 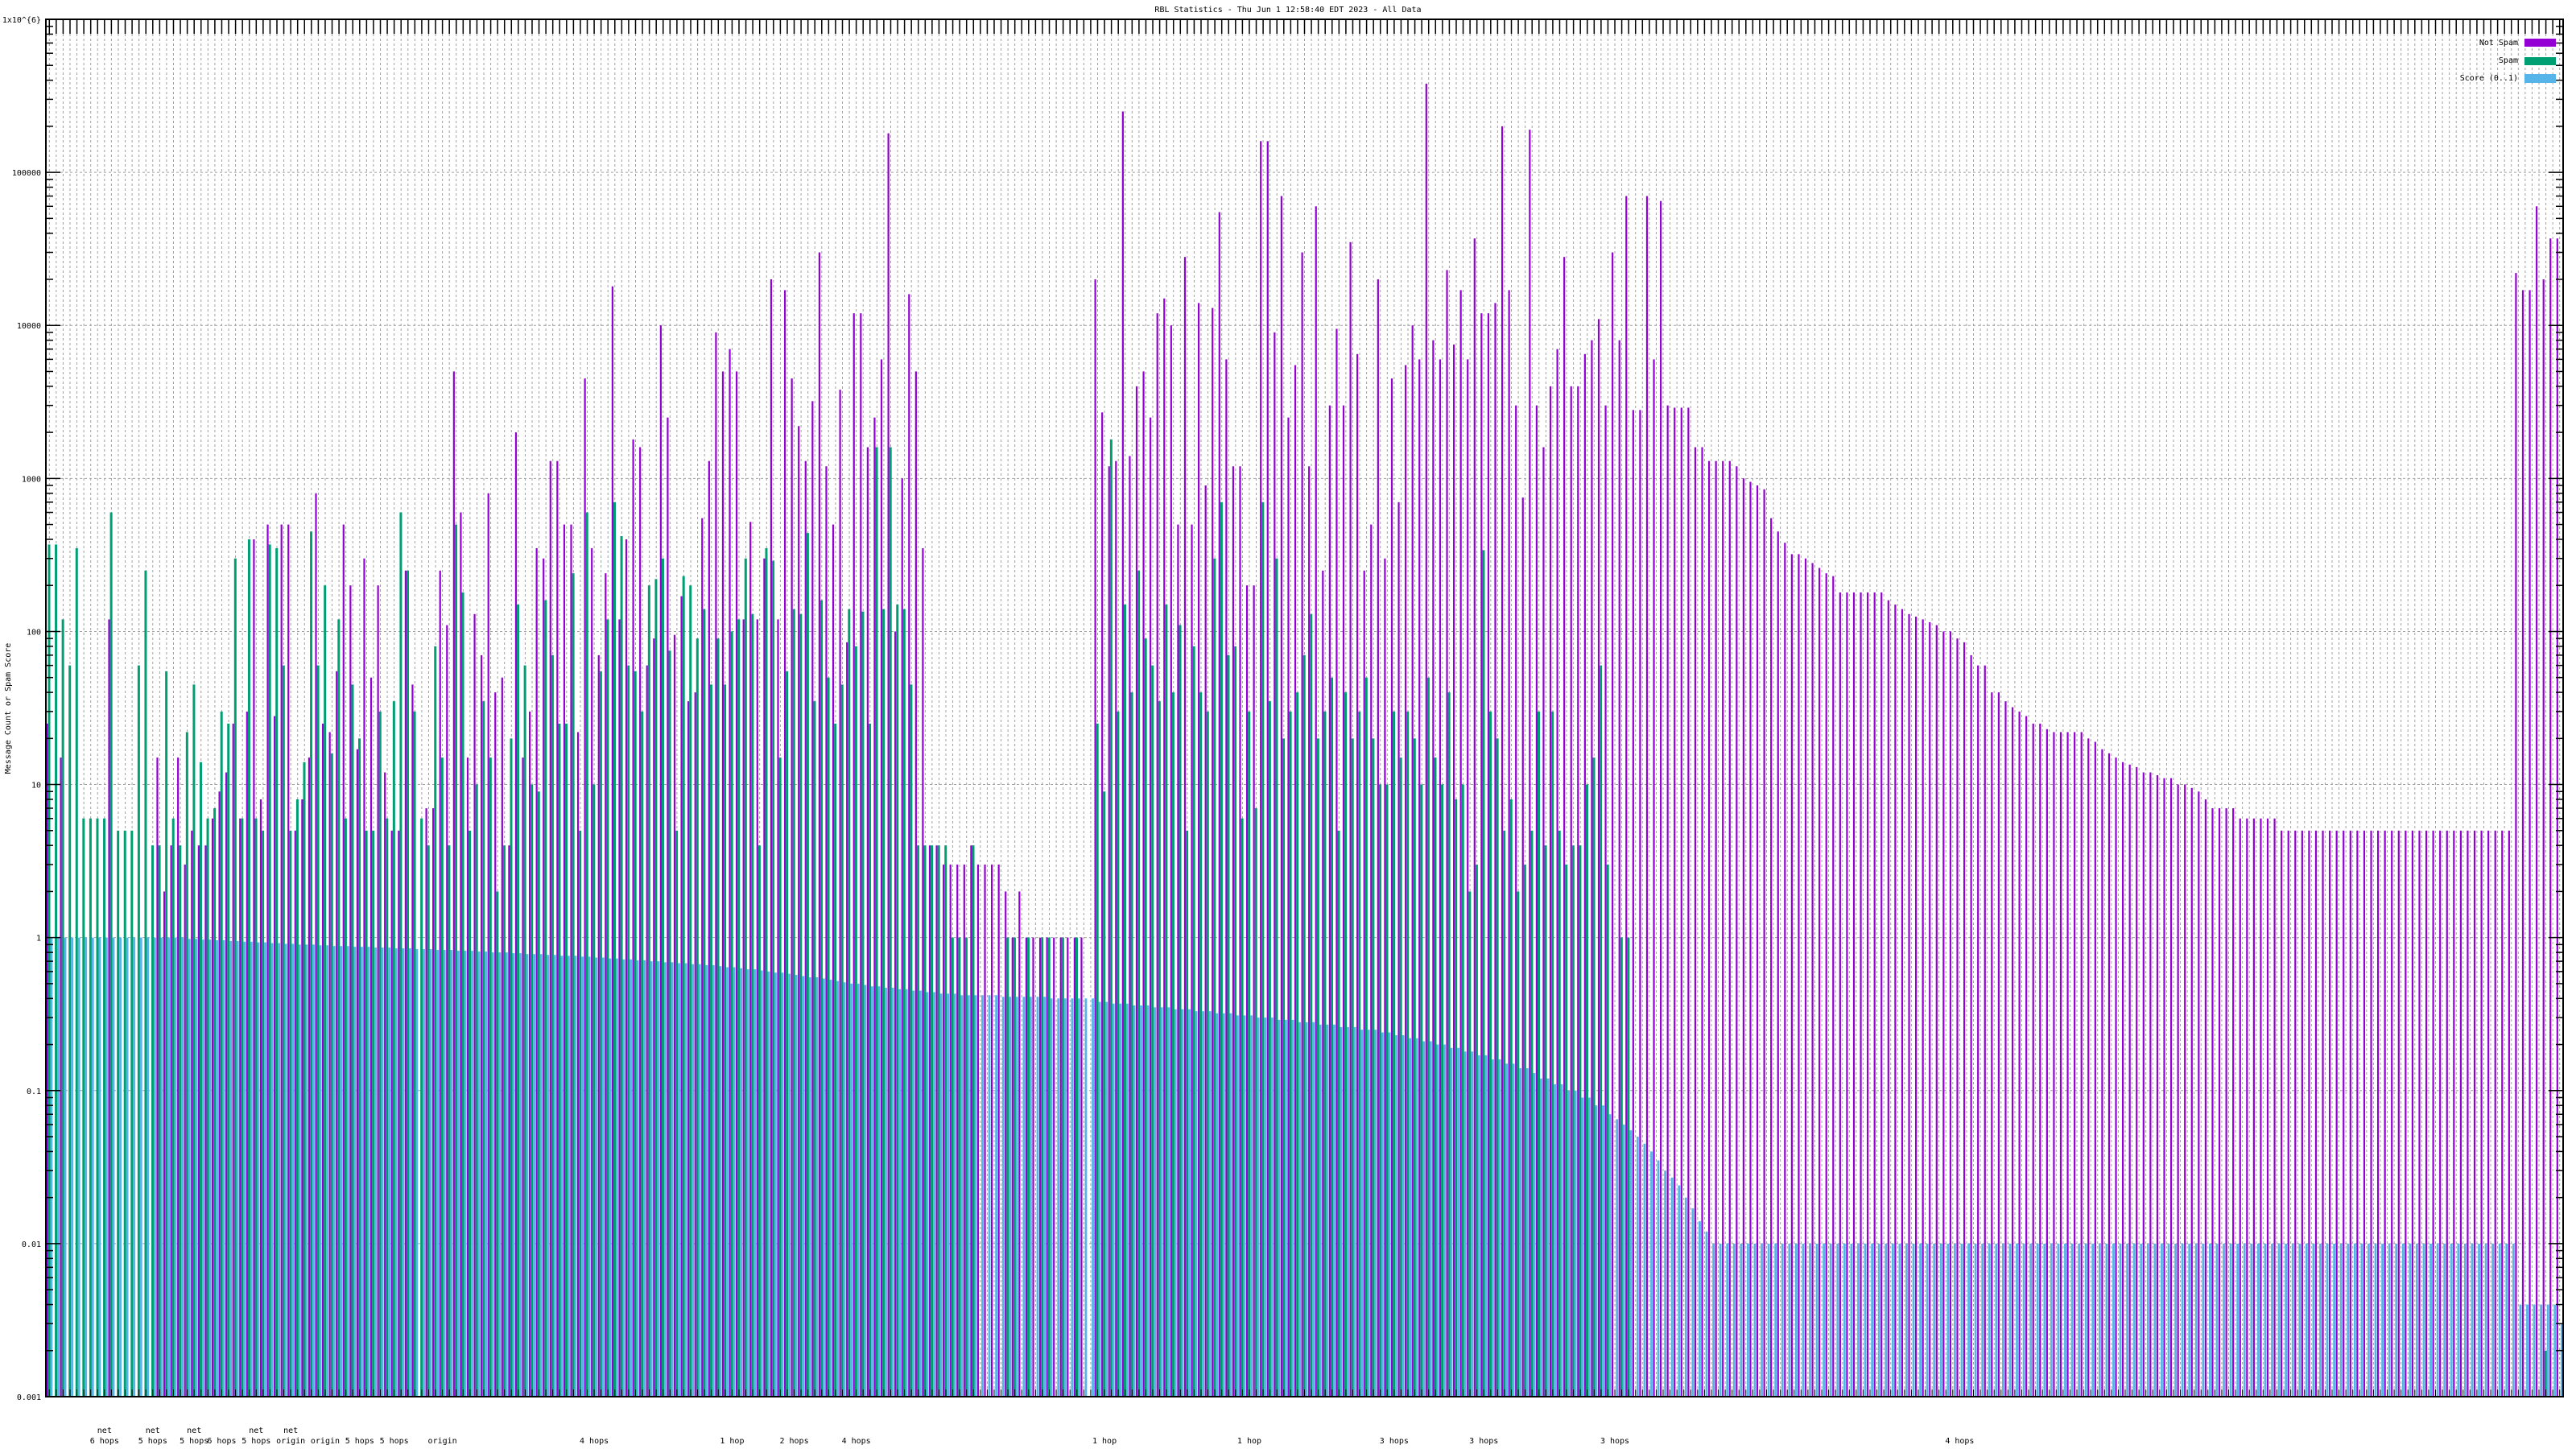 I want to click on y-axis-label: Message Count or Spam Score, so click(x=8, y=708).